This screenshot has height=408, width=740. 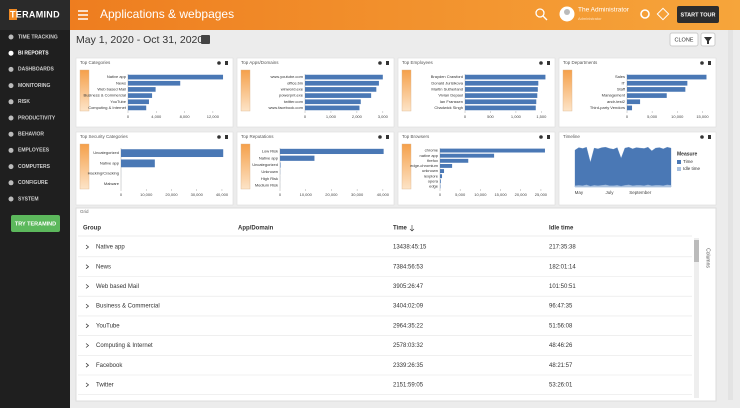 What do you see at coordinates (36, 70) in the screenshot?
I see `nav-item: DASHBOARDS` at bounding box center [36, 70].